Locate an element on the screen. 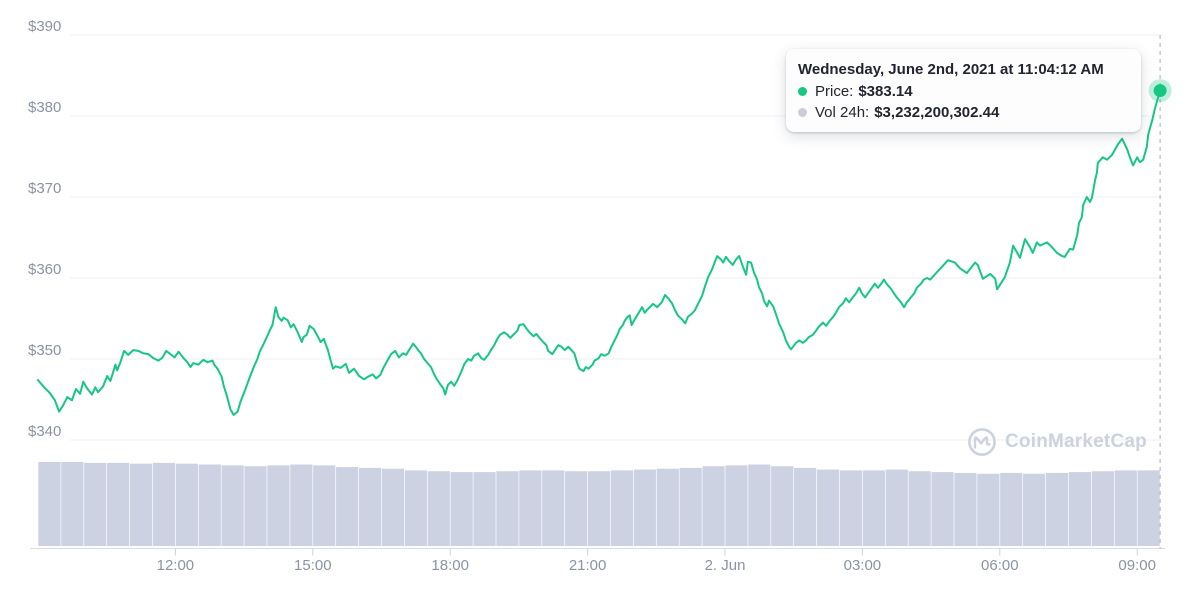 This screenshot has width=1200, height=591. y-axis-label: $390 is located at coordinates (45, 26).